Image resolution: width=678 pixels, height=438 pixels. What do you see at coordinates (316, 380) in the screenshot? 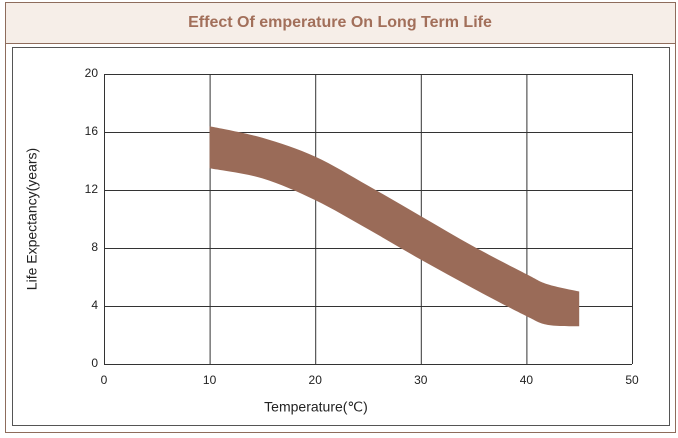
I see `x-tick-label: 20` at bounding box center [316, 380].